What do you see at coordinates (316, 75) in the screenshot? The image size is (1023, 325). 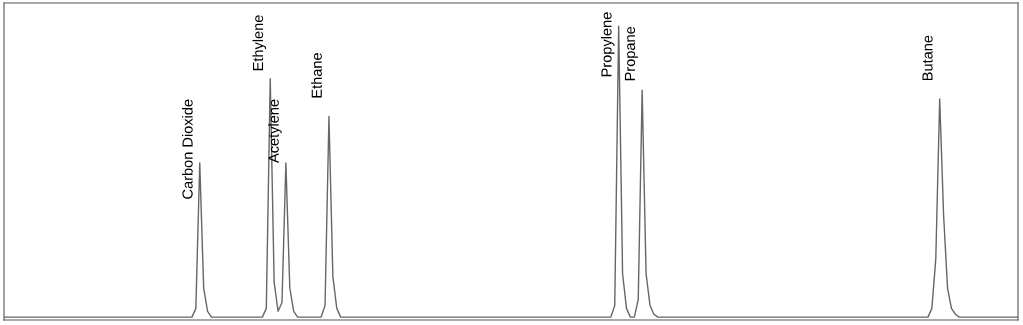 I see `annotation: Ethane` at bounding box center [316, 75].